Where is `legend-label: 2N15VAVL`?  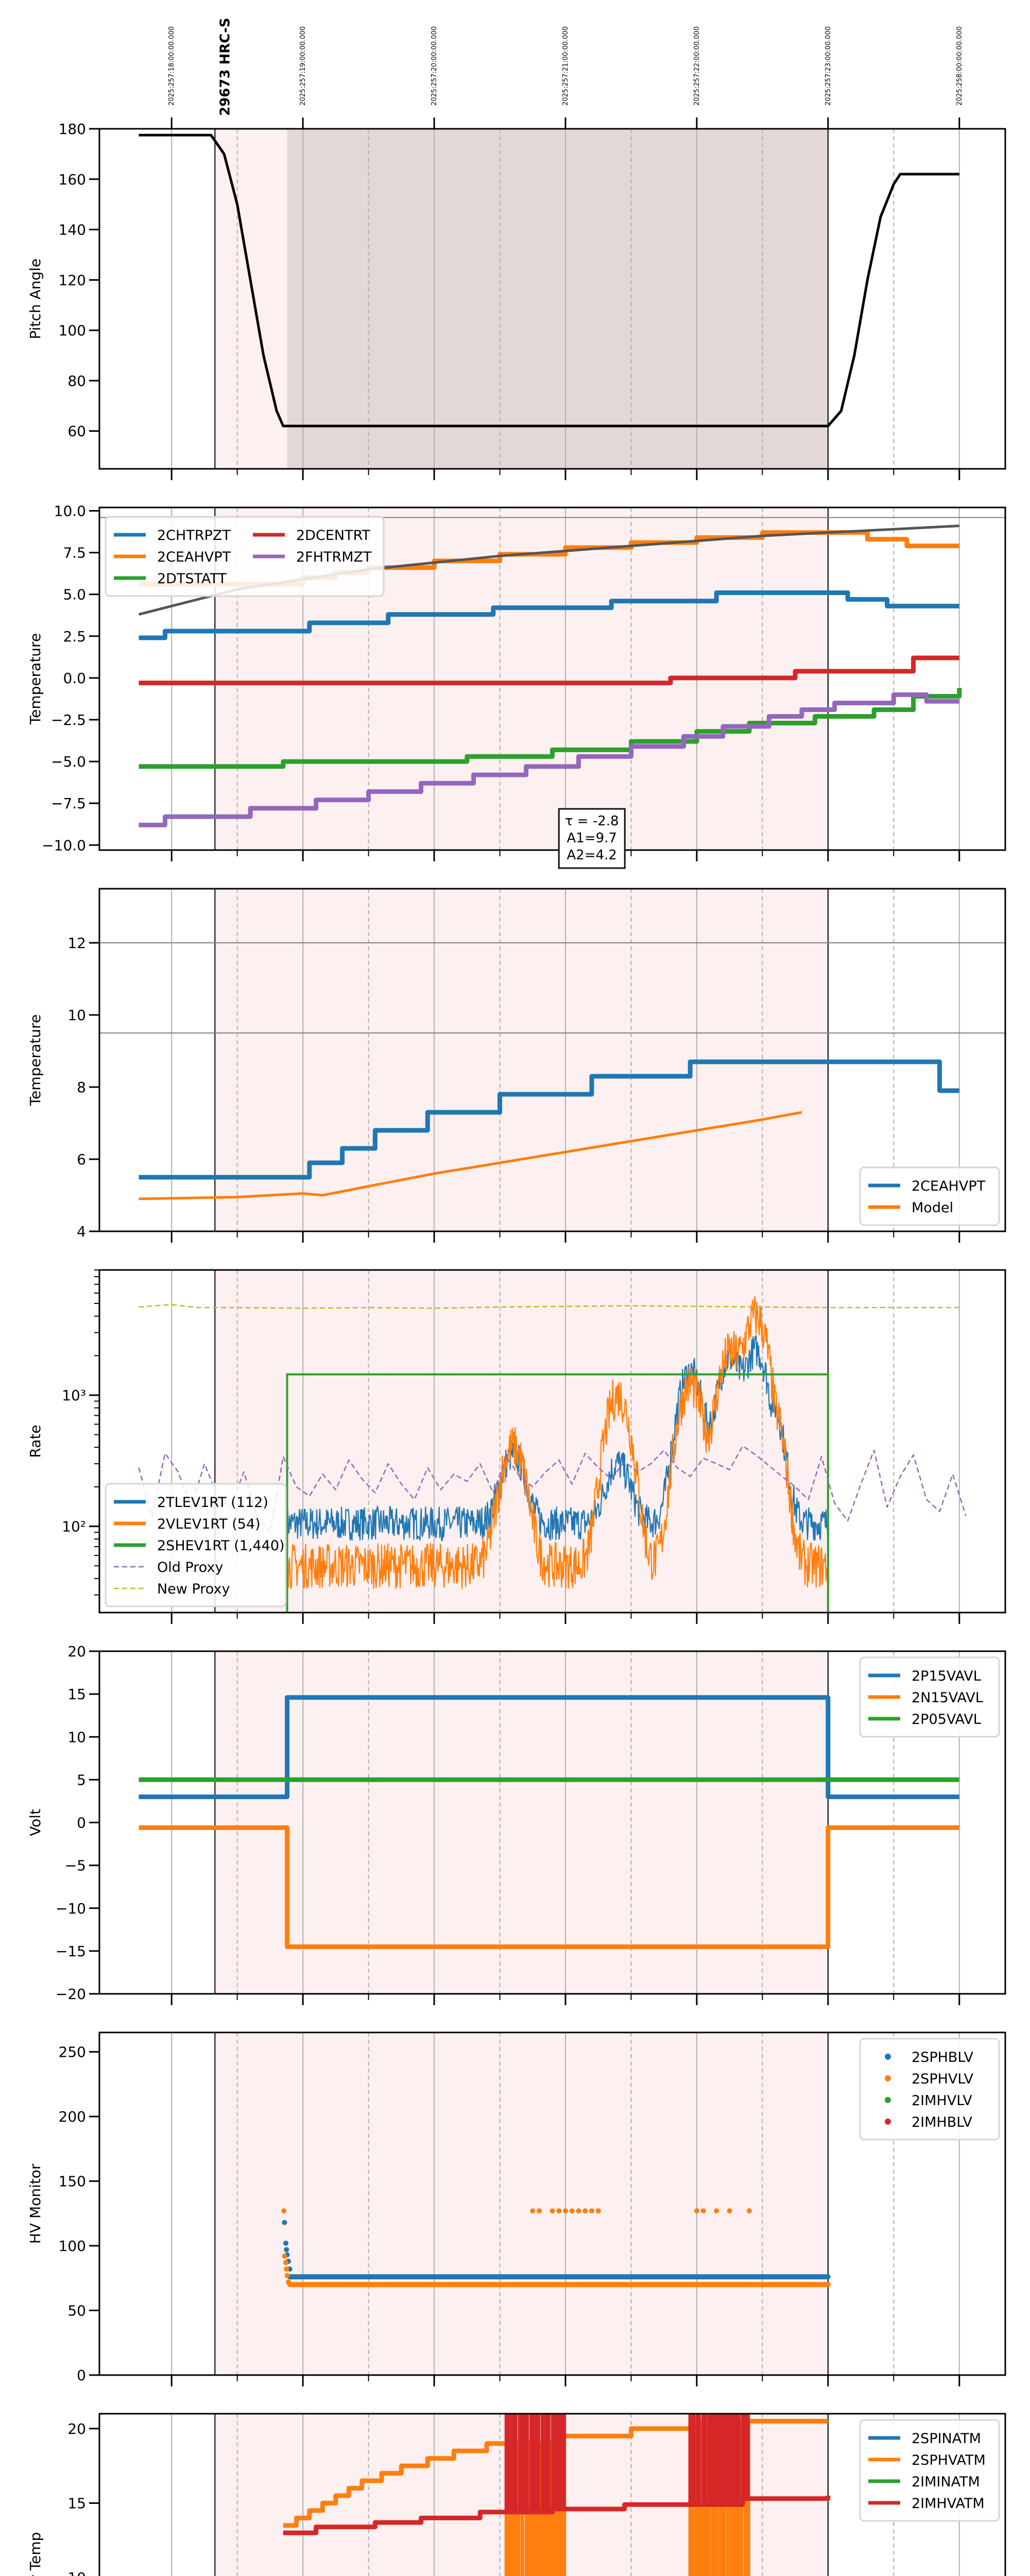 legend-label: 2N15VAVL is located at coordinates (948, 1698).